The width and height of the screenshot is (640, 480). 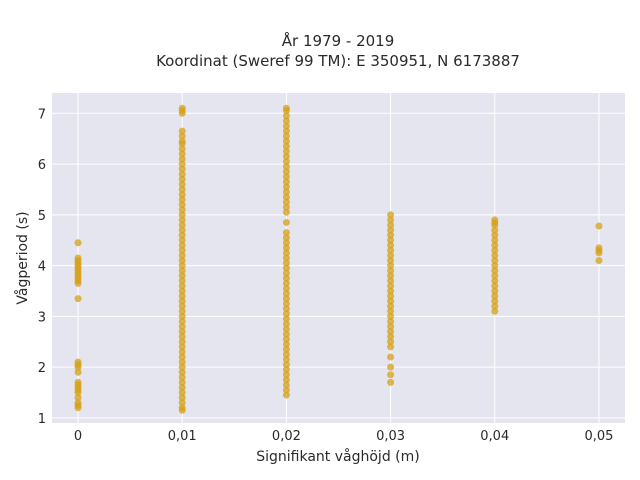 I want to click on x-tick-labels: 0 0,01 0,02 0,03 0,04 0,05, so click(x=344, y=436).